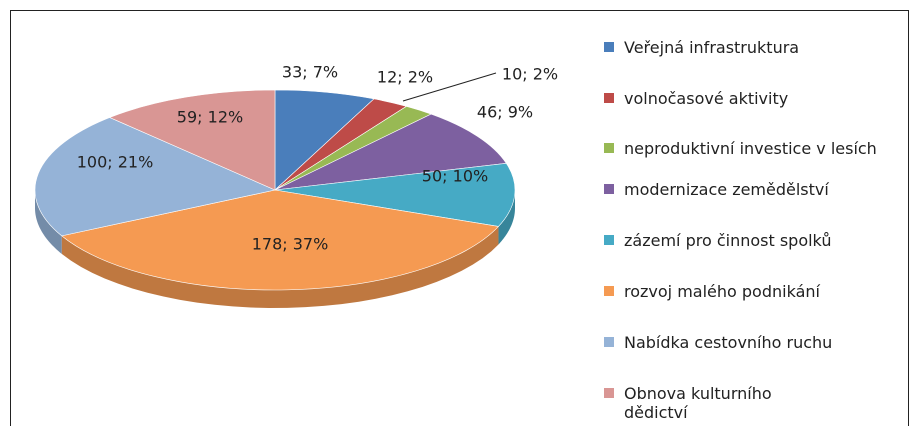  What do you see at coordinates (310, 72) in the screenshot?
I see `data-label: 33; 7%` at bounding box center [310, 72].